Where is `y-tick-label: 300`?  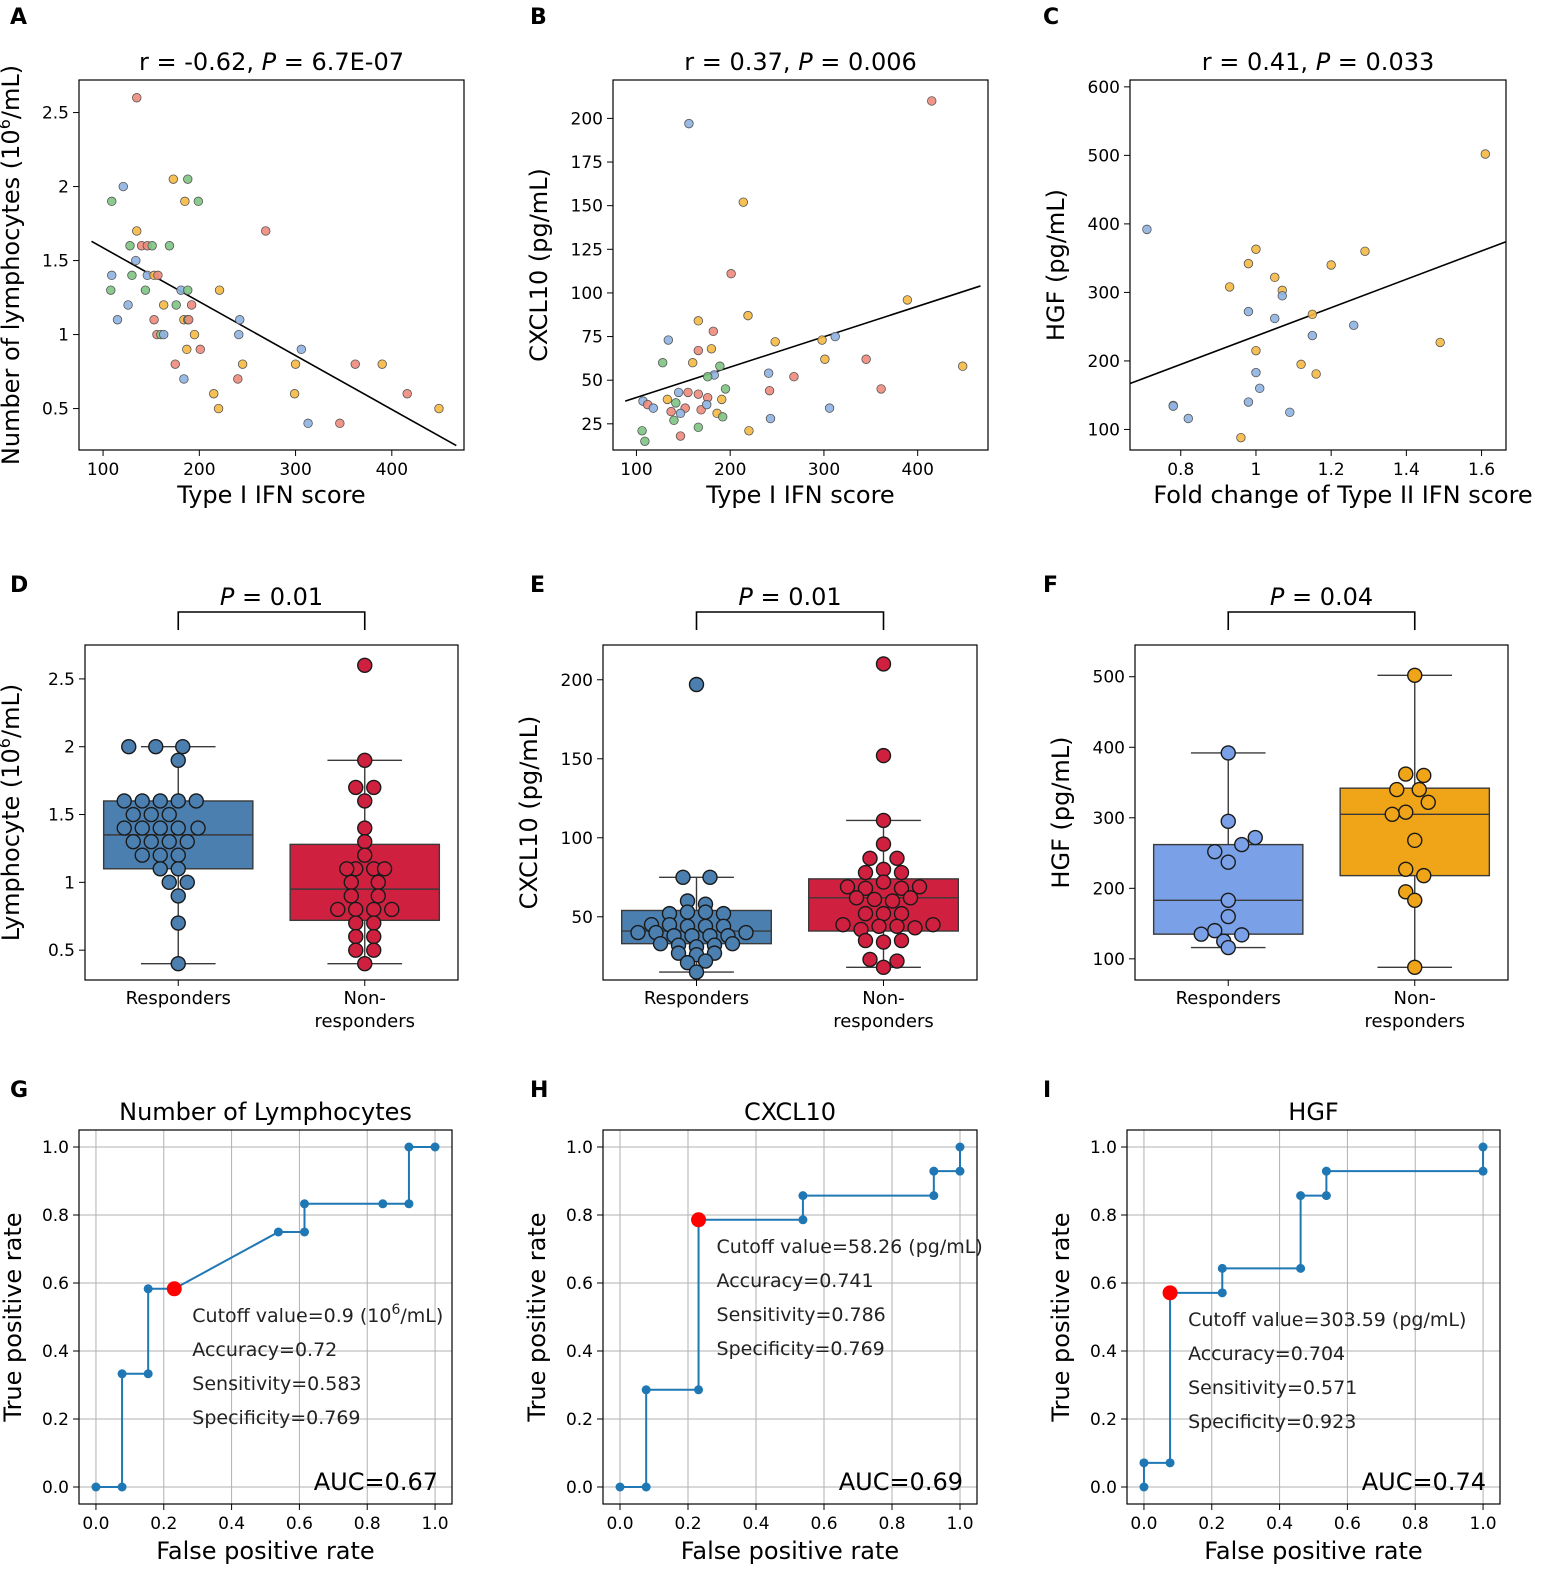
y-tick-label: 300 is located at coordinates (1109, 819).